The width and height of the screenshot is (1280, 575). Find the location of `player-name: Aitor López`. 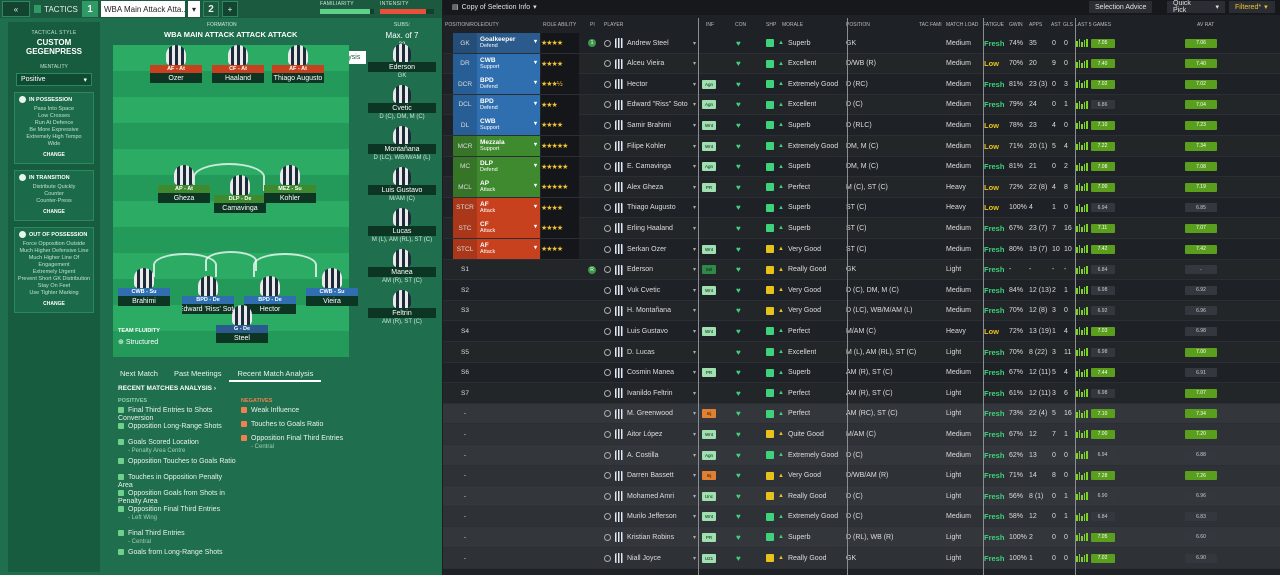

player-name: Aitor López is located at coordinates (645, 434).